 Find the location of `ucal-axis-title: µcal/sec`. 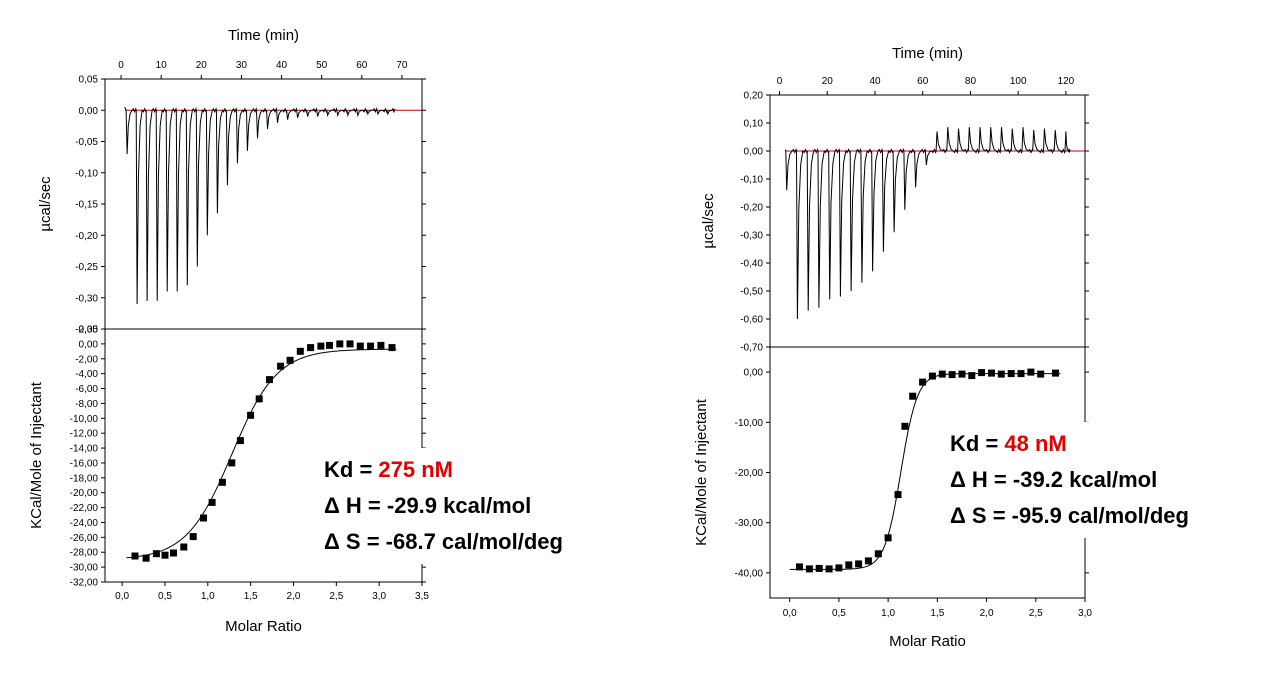

ucal-axis-title: µcal/sec is located at coordinates (708, 221).